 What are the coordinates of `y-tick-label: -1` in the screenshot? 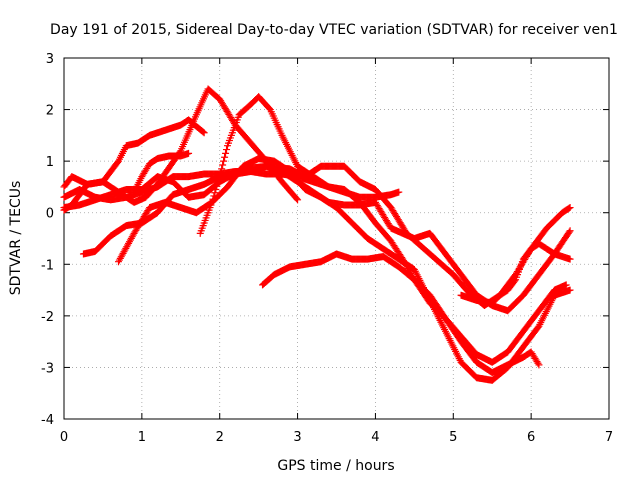 It's located at (47, 265).